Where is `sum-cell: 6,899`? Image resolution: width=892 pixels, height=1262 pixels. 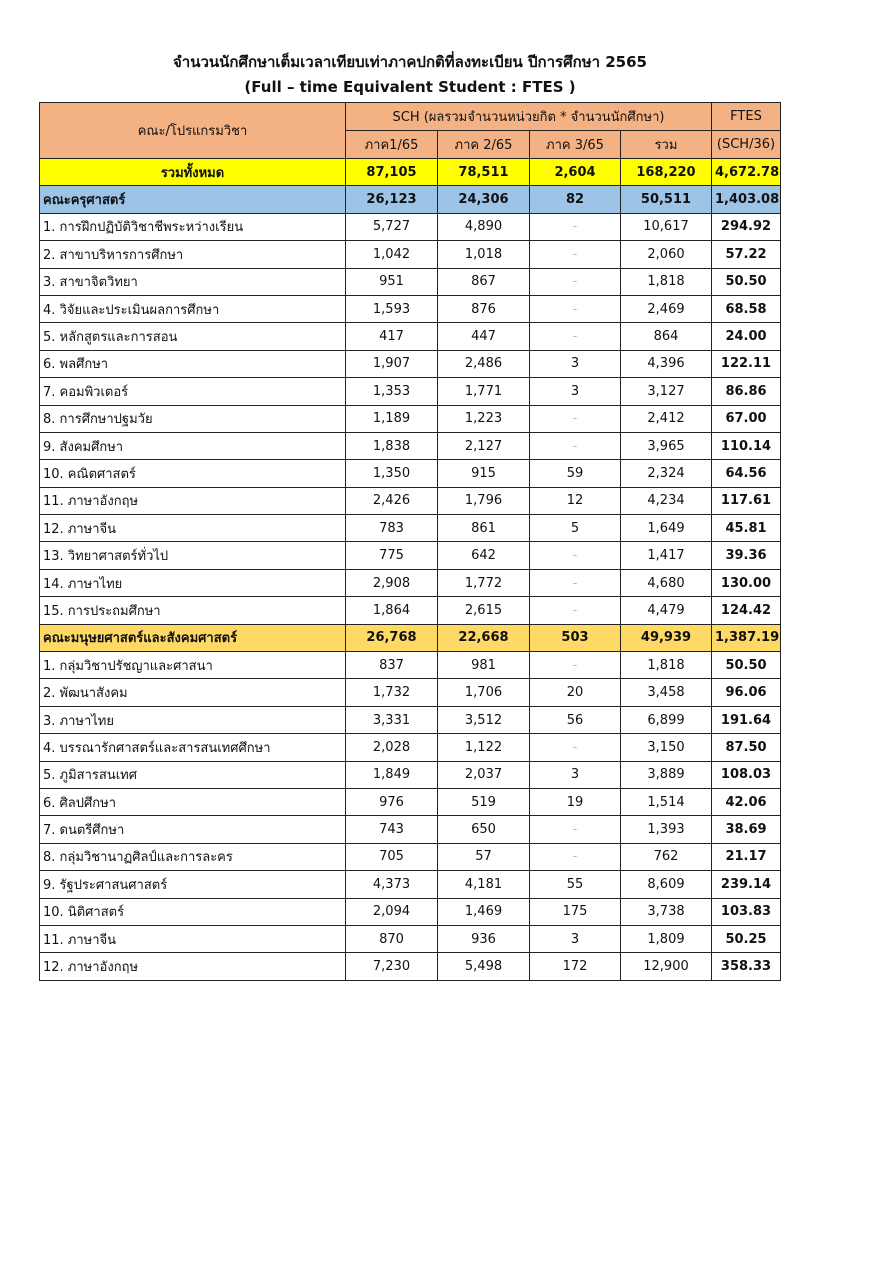
sum-cell: 6,899 is located at coordinates (666, 720).